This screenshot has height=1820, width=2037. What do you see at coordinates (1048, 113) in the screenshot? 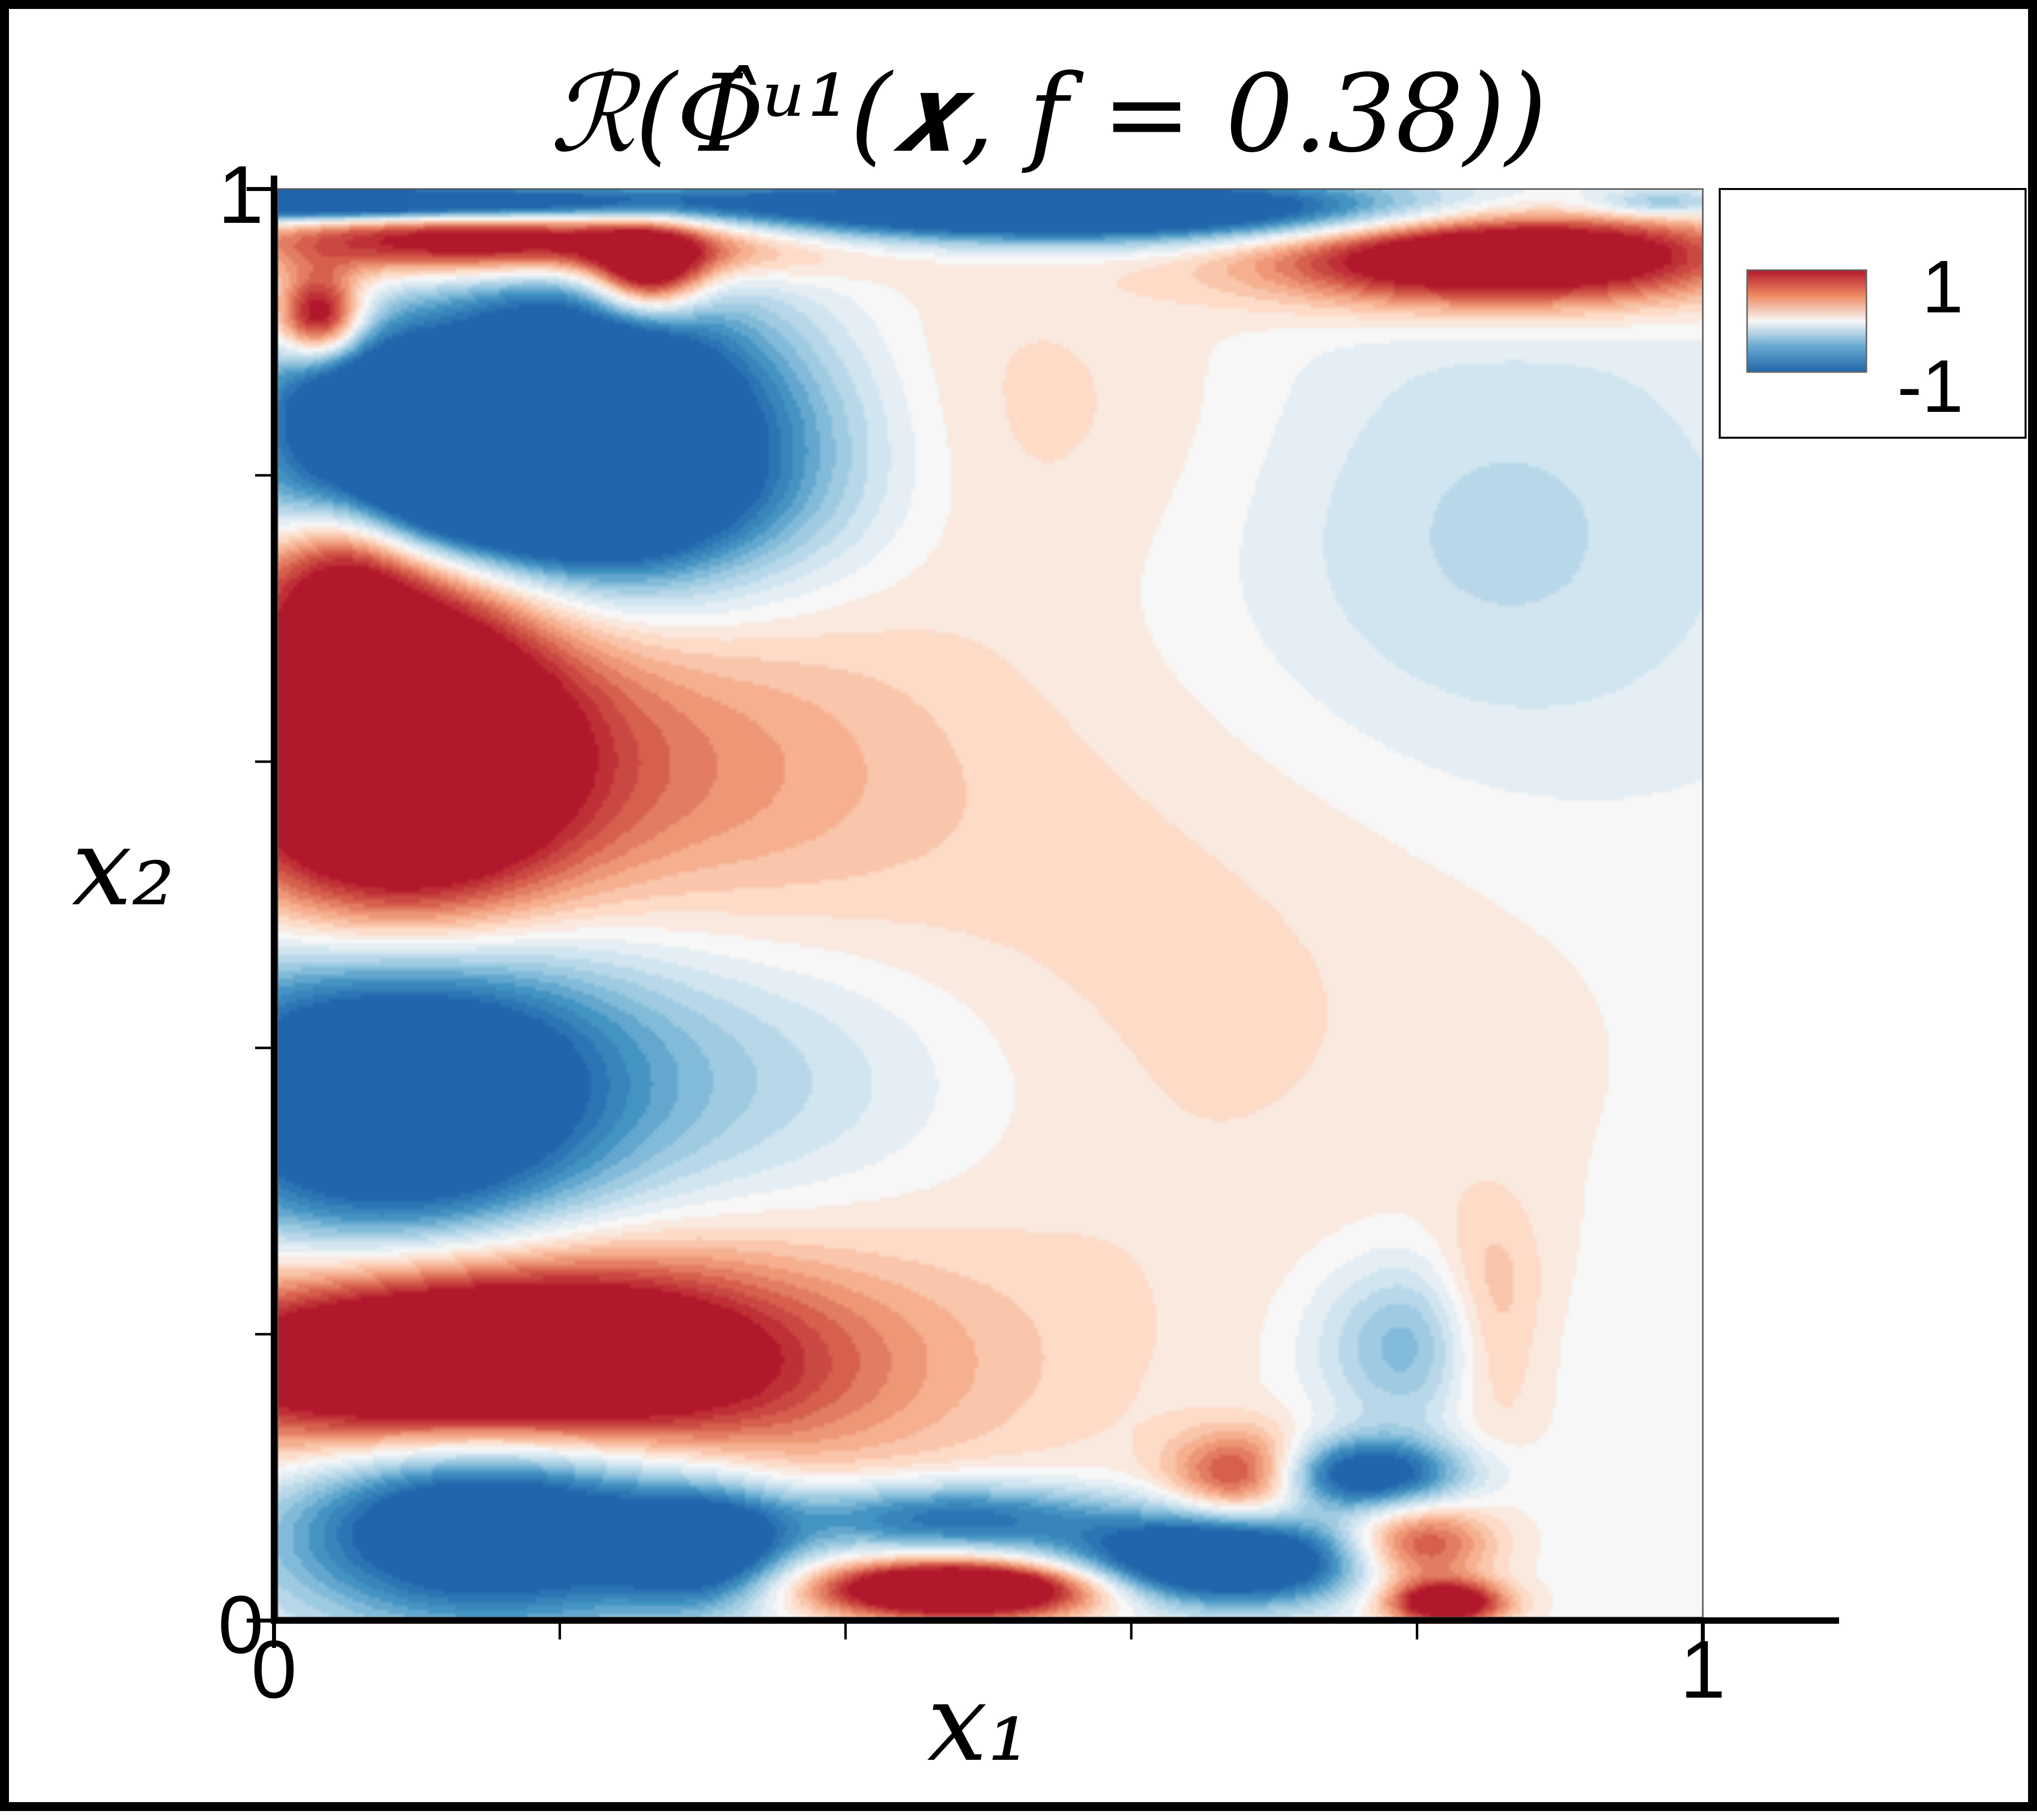
I see `chart-title: ℛ(Φ̂ᵘ¹(𝒙, f = 0.38))` at bounding box center [1048, 113].